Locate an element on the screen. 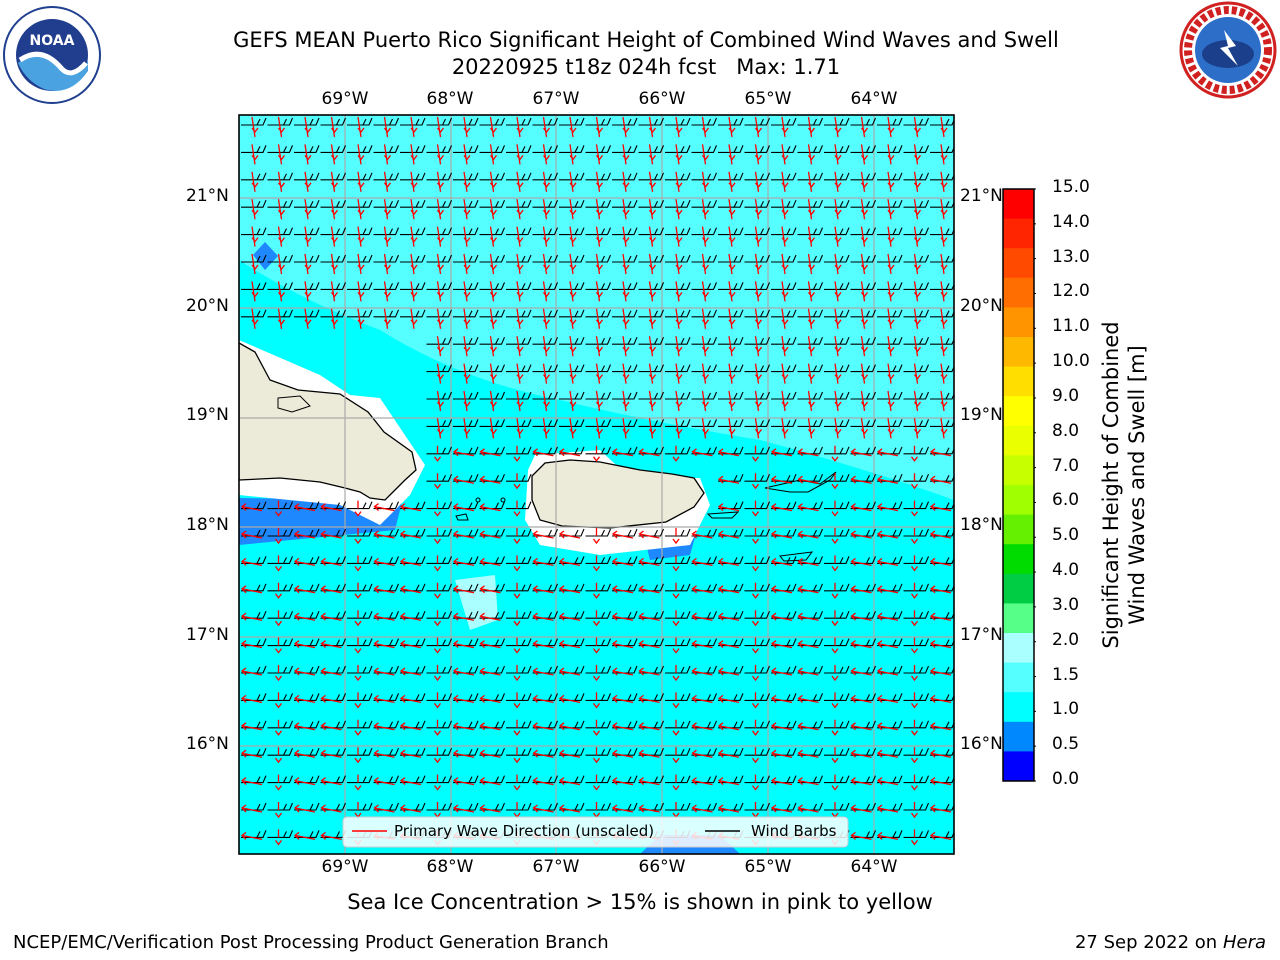 Image resolution: width=1280 pixels, height=960 pixels. colorbar-tick-label: 7.0 is located at coordinates (1066, 465).